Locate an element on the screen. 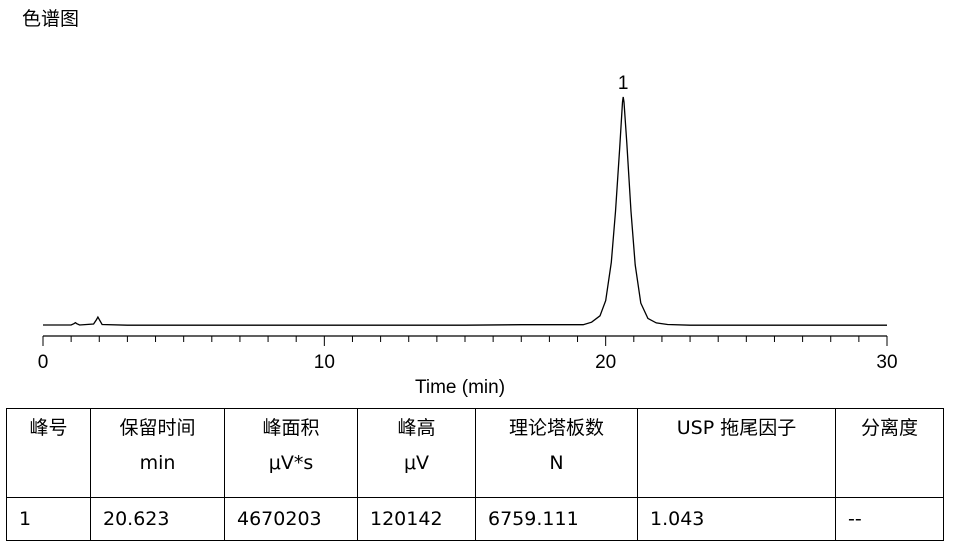 This screenshot has width=955, height=556. table-cell: -- is located at coordinates (889, 519).